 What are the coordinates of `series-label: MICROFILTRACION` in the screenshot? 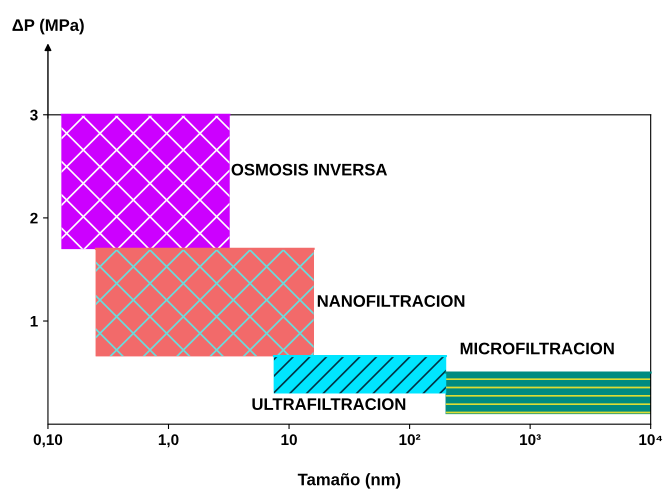 It's located at (537, 348).